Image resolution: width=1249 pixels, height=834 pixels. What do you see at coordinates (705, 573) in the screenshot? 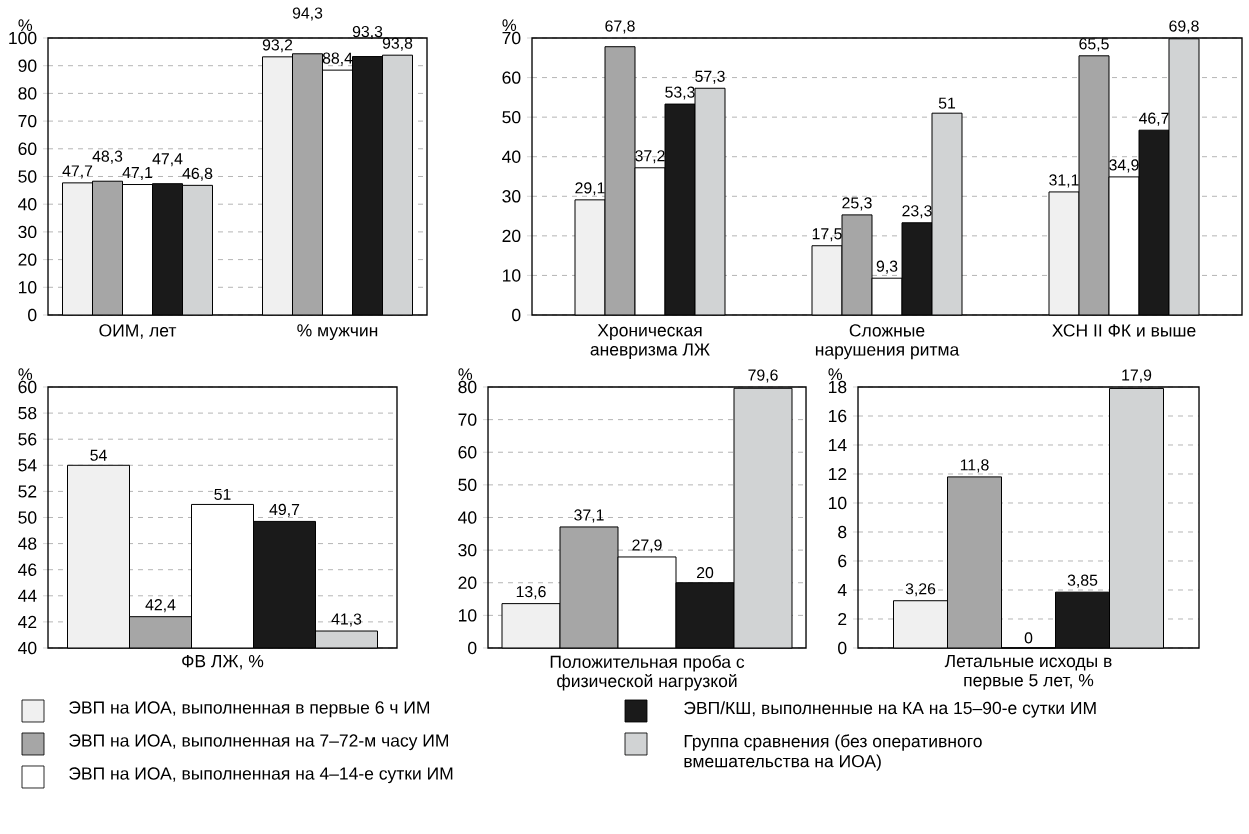
I see `data-label: 20` at bounding box center [705, 573].